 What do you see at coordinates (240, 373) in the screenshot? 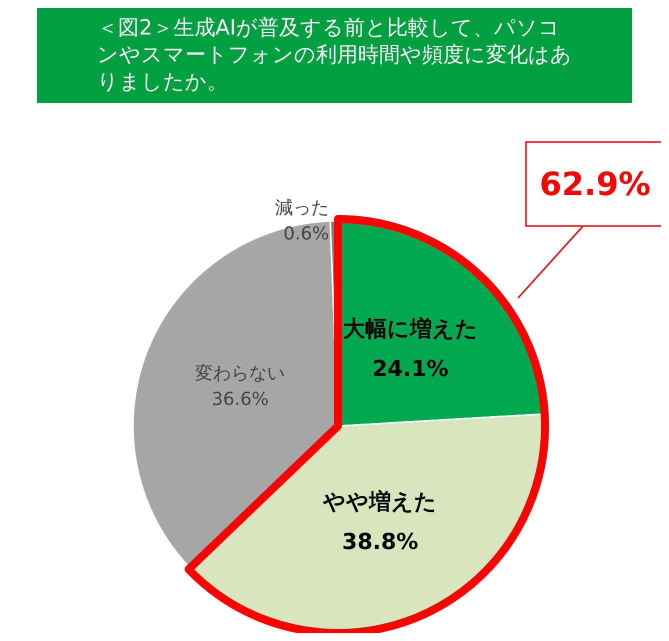
I see `slice-label: 変わらない` at bounding box center [240, 373].